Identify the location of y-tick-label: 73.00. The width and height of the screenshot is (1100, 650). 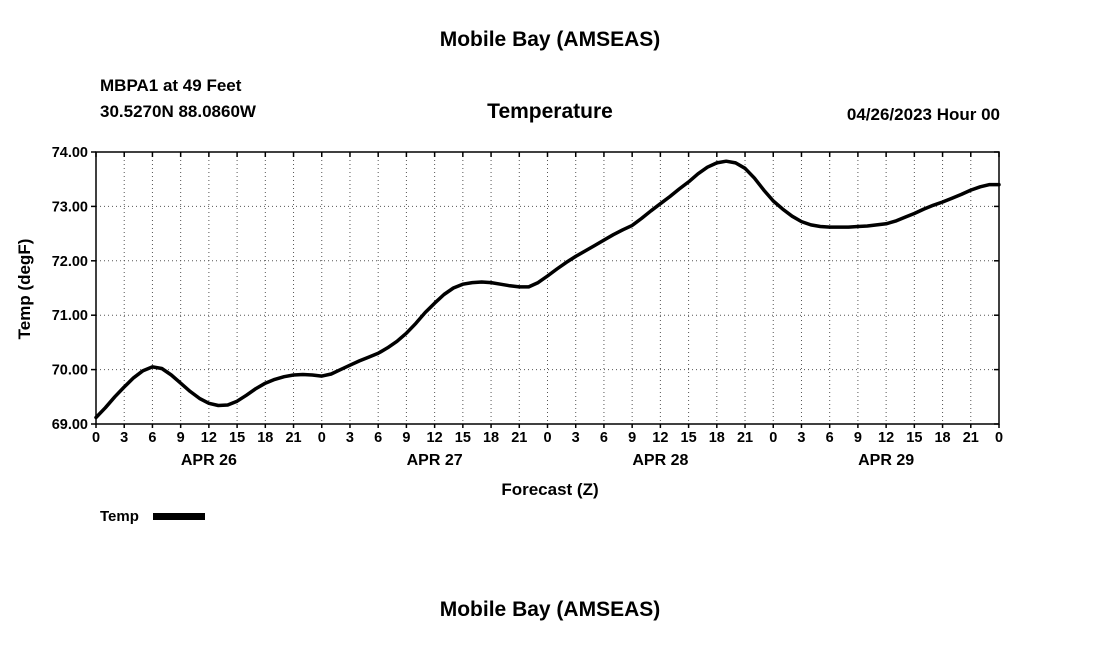
(70, 207).